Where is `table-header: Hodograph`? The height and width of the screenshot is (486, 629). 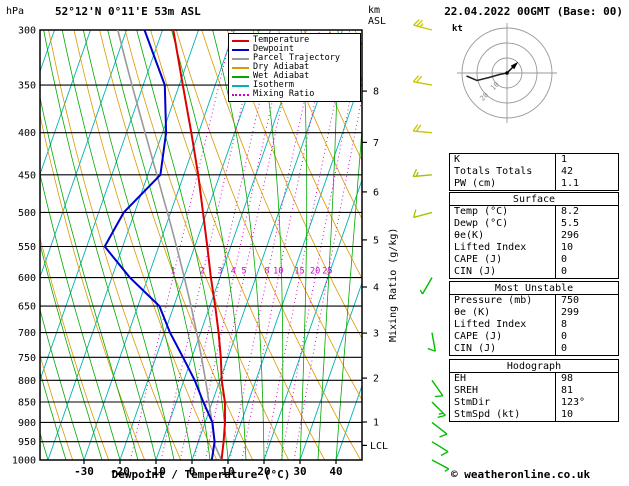 table-header: Hodograph is located at coordinates (534, 366).